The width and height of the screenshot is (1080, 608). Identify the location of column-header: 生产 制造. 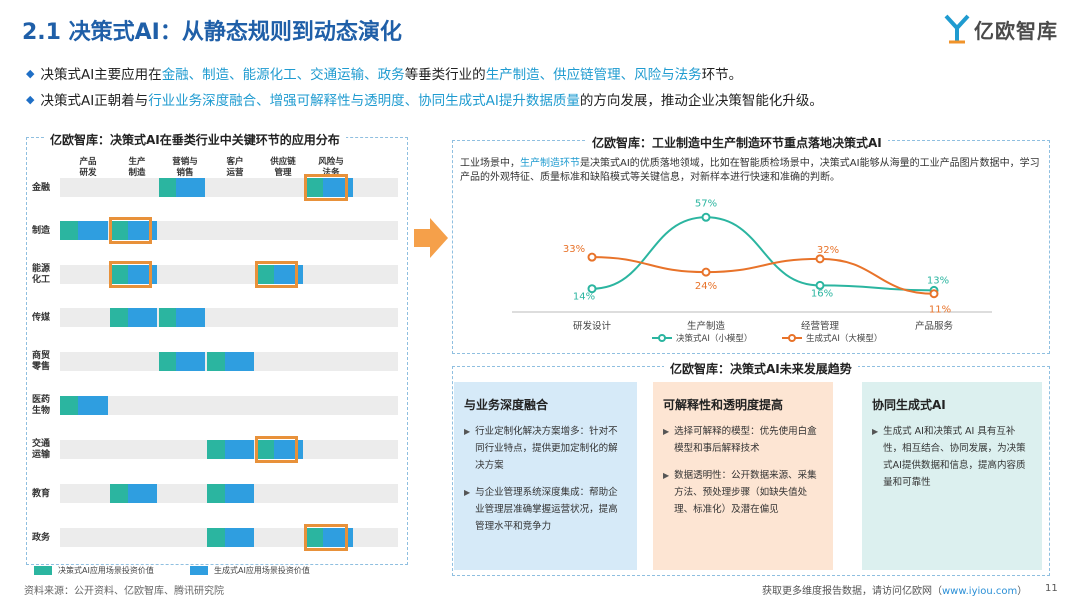
(137, 167).